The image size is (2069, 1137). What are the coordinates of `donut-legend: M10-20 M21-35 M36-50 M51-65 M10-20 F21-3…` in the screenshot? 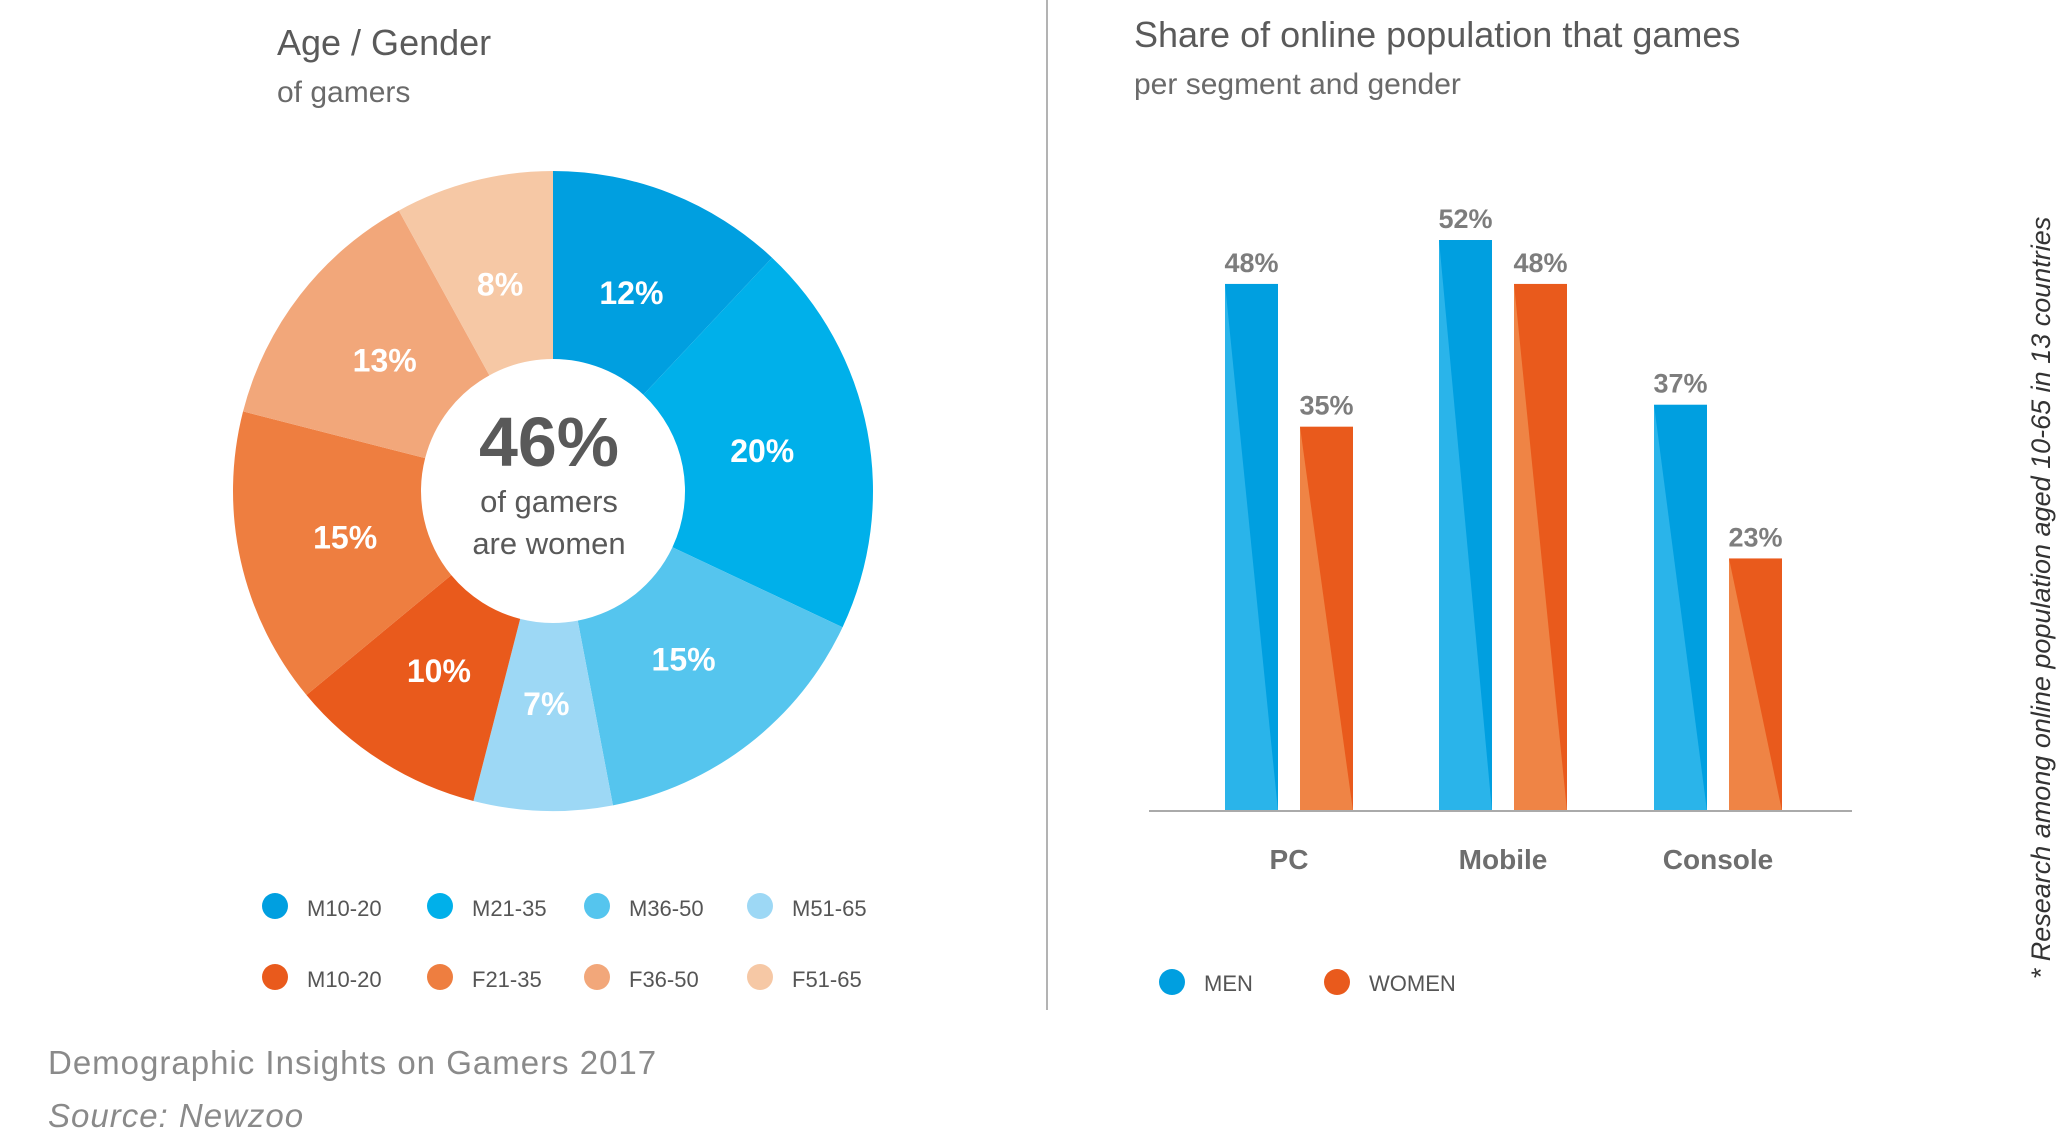 It's located at (564, 942).